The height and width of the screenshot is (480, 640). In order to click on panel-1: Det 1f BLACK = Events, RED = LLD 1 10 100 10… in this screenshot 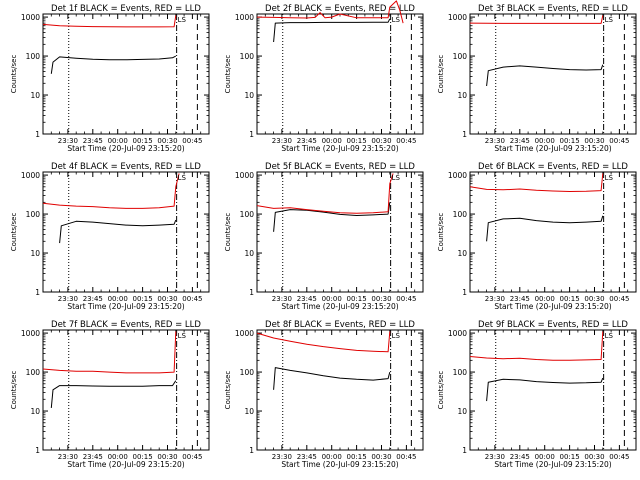, I will do `click(110, 78)`.